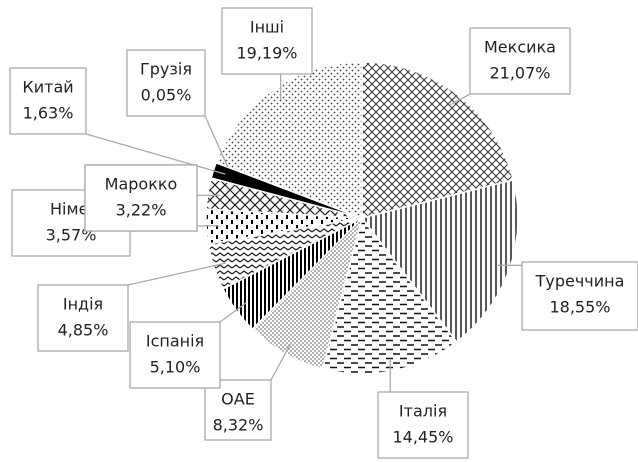 This screenshot has width=638, height=462. I want to click on value-label: 21,07%, so click(519, 73).